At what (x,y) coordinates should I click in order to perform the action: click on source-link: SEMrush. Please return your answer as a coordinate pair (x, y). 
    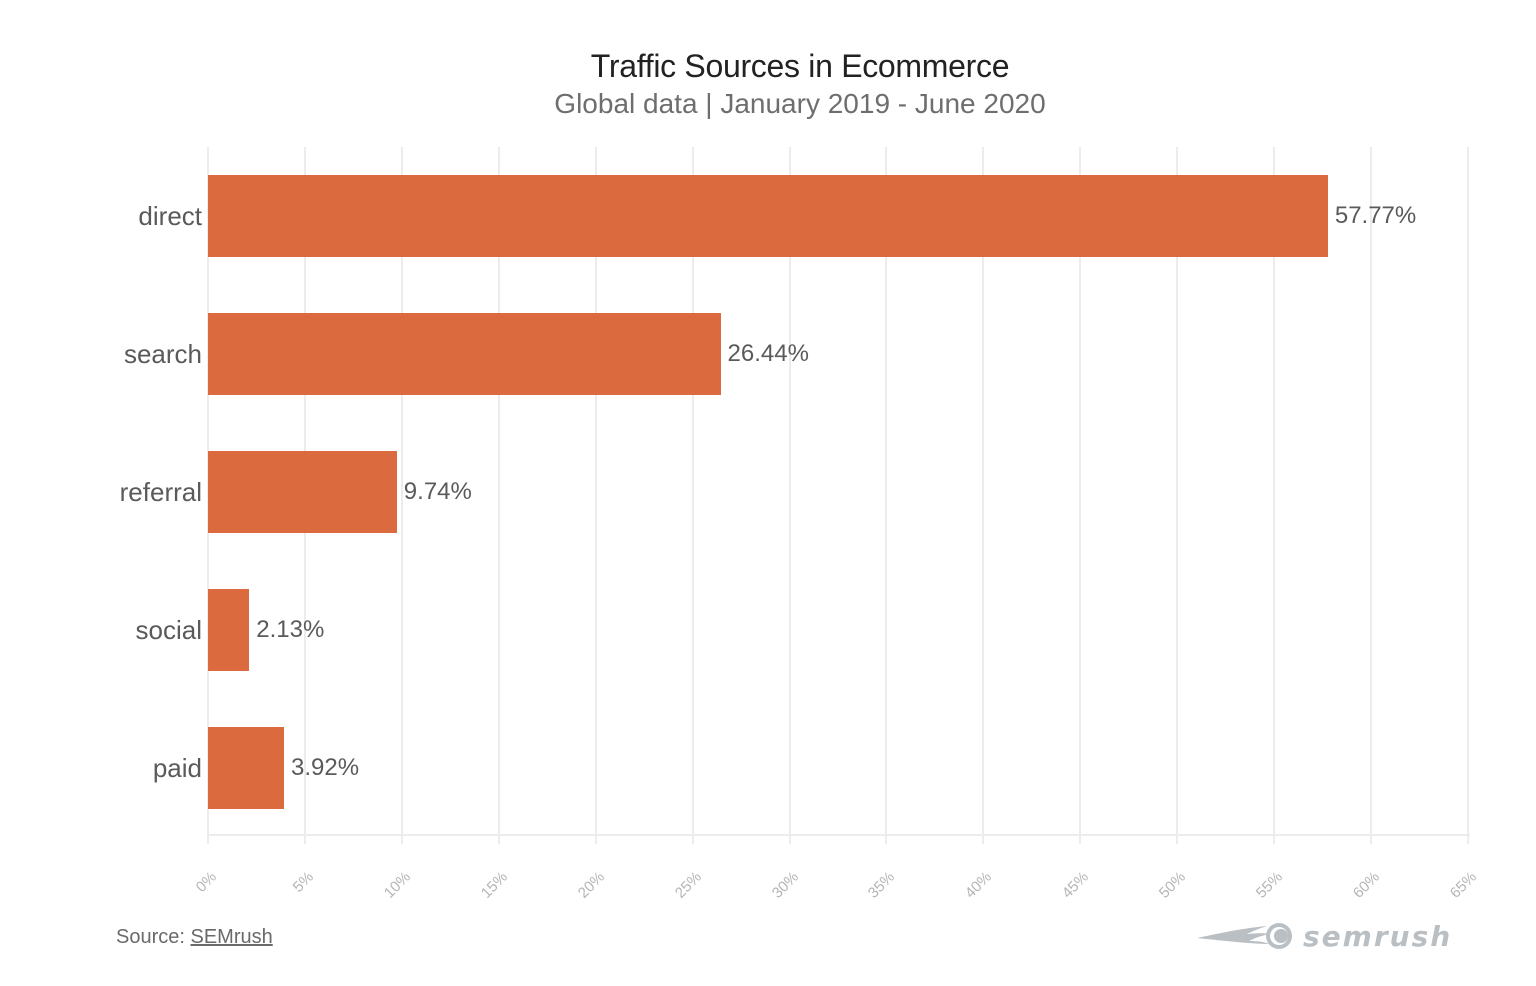
    Looking at the image, I should click on (231, 937).